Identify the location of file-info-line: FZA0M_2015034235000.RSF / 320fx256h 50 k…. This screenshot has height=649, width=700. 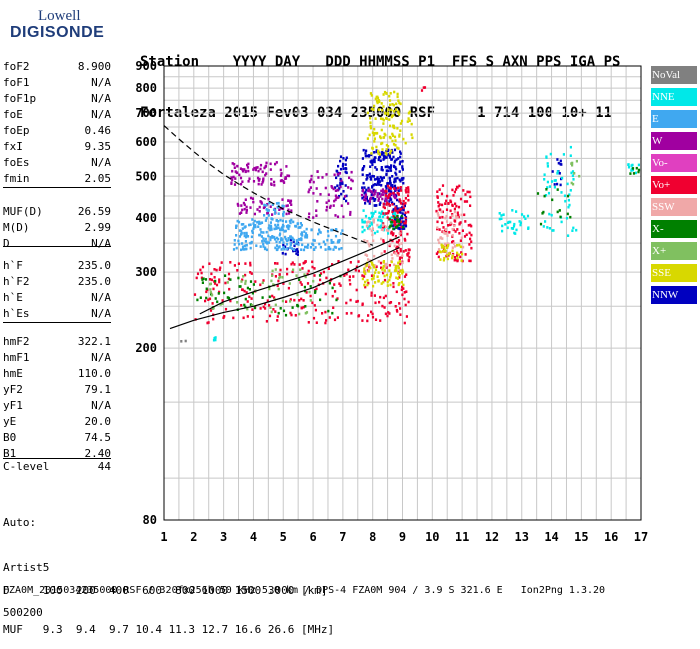
(304, 590).